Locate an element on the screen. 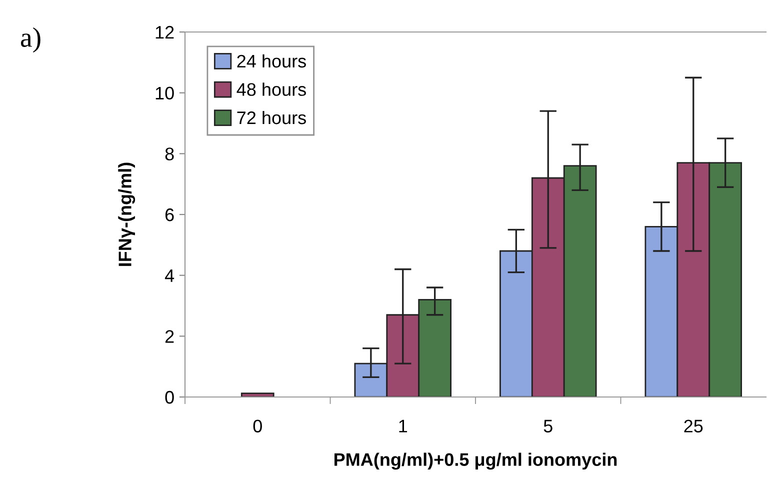 The image size is (768, 485). legend-label: 24 hours is located at coordinates (271, 61).